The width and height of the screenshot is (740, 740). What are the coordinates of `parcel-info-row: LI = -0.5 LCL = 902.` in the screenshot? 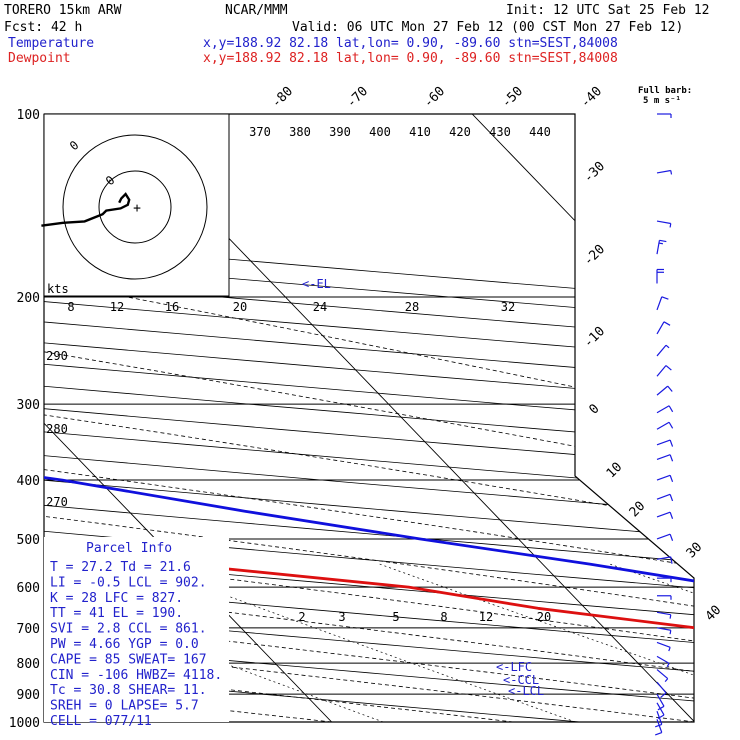 It's located at (128, 582).